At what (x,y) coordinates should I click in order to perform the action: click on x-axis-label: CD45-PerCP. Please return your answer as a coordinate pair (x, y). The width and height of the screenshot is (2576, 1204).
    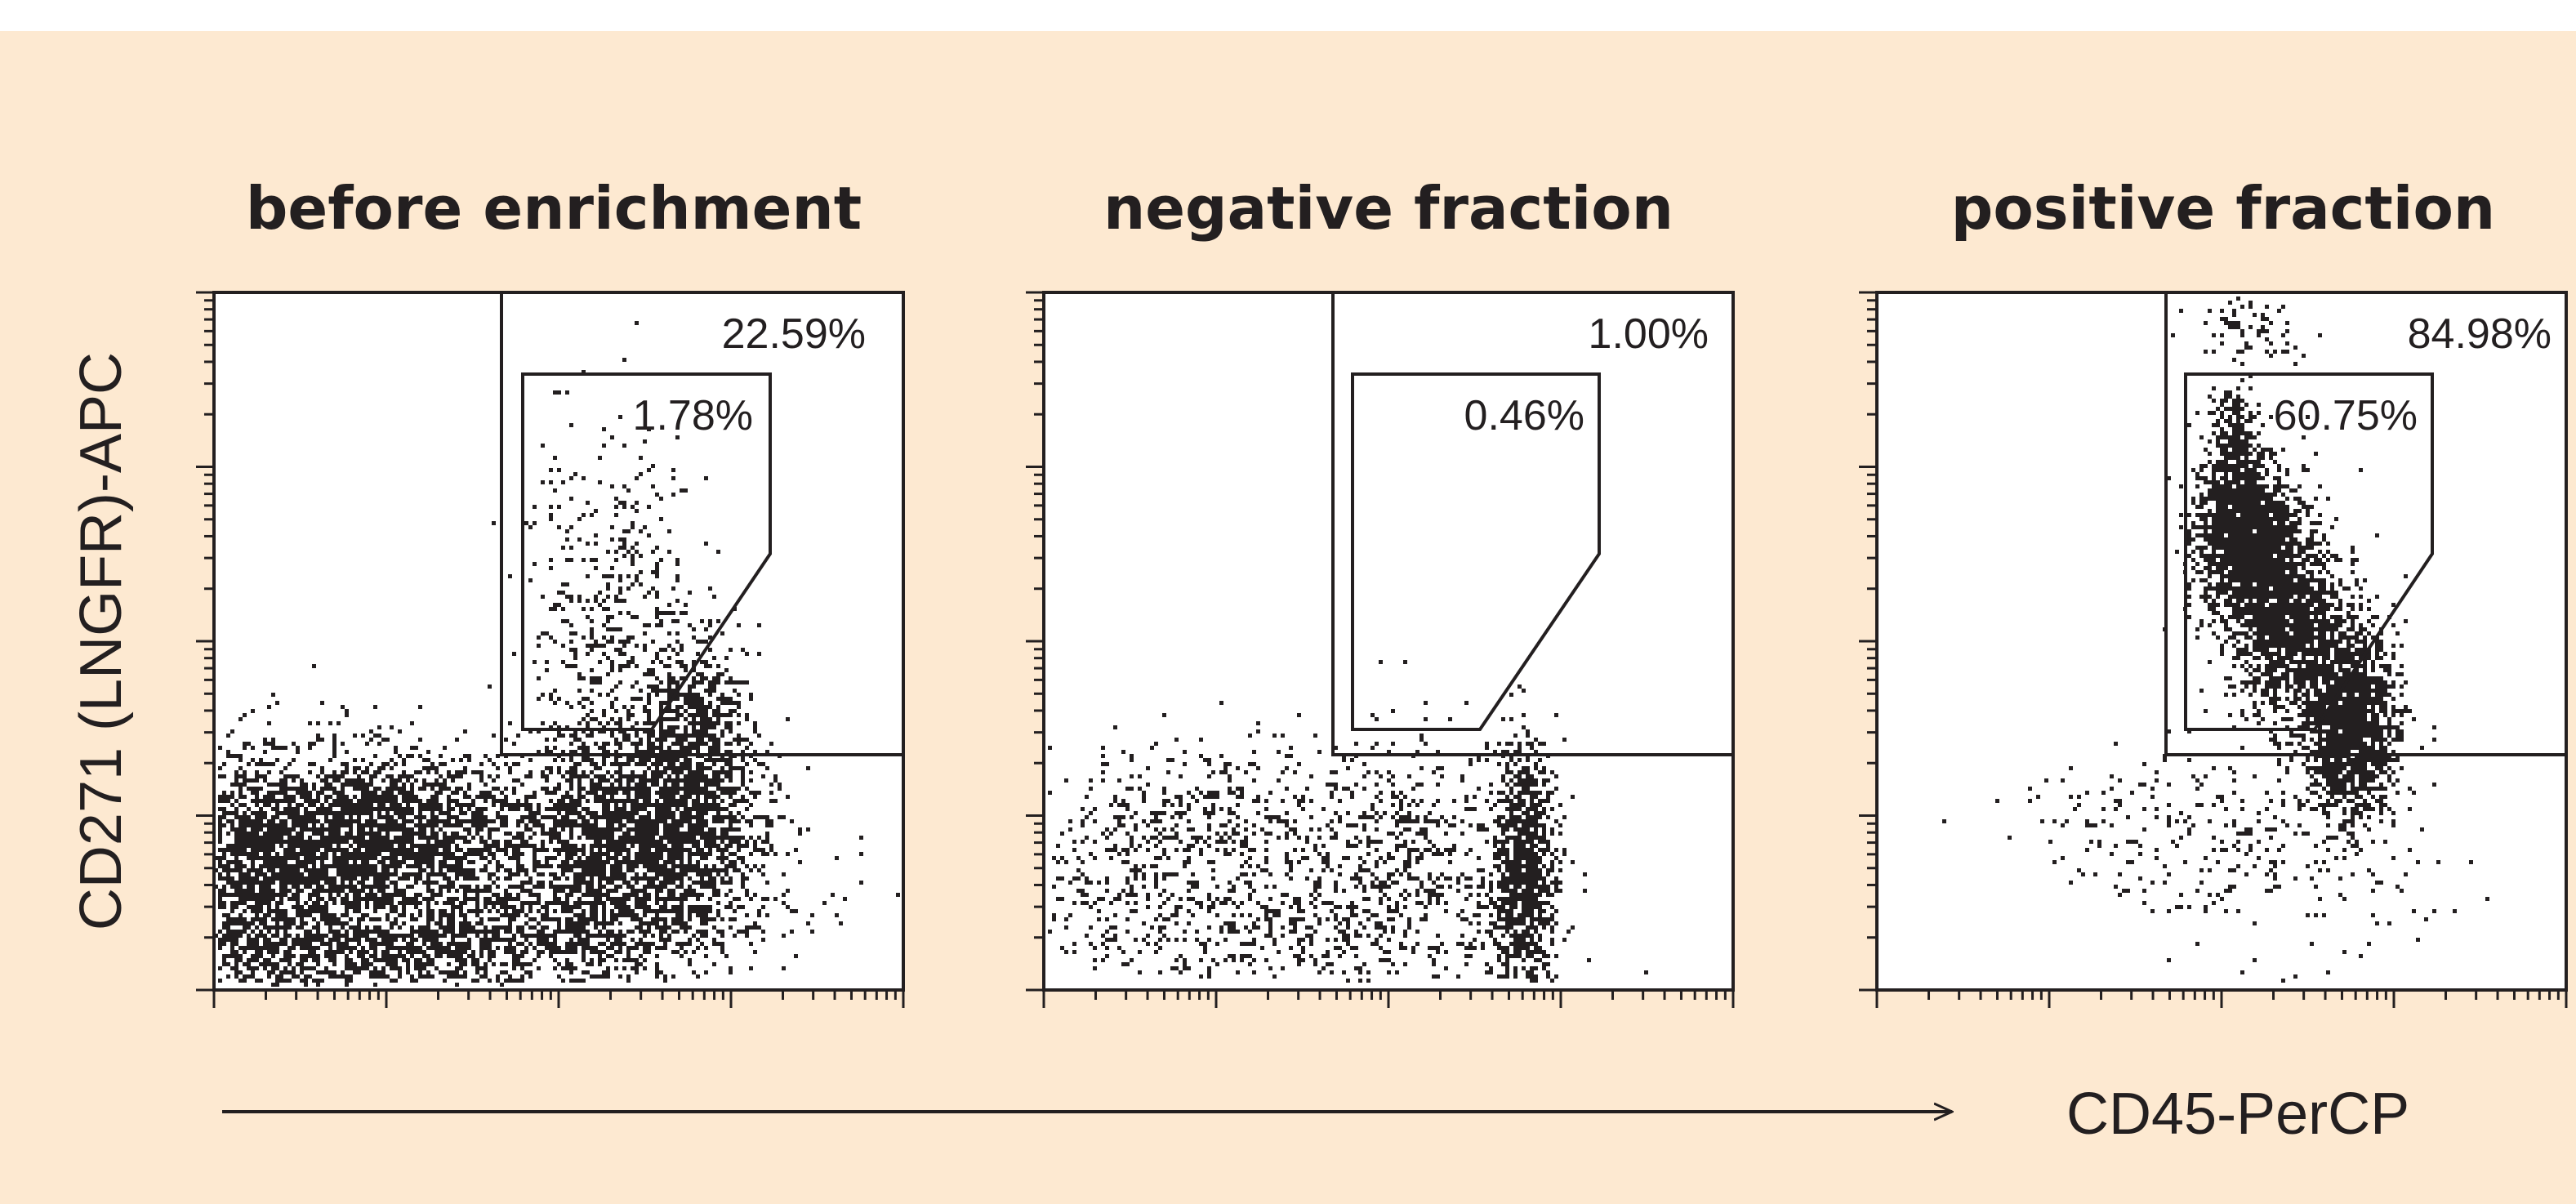
    Looking at the image, I should click on (2237, 1114).